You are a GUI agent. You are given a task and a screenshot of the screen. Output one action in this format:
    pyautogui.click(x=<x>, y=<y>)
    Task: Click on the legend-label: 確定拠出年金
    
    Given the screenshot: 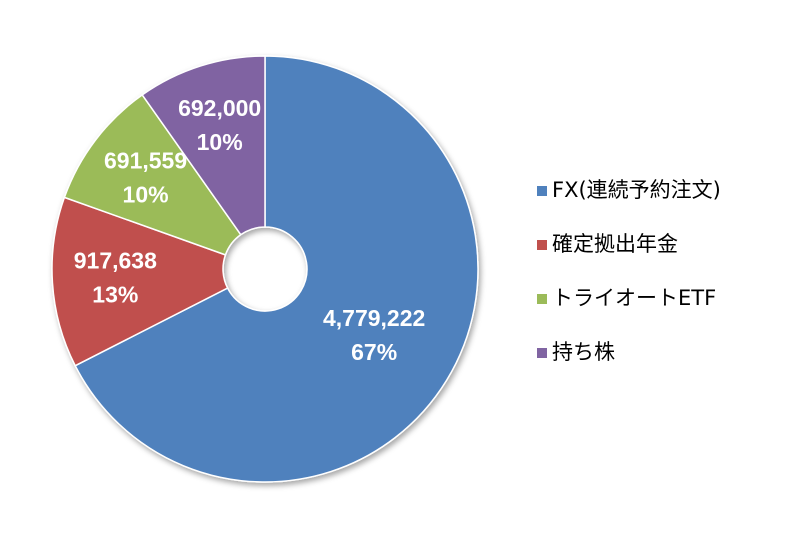 What is the action you would take?
    pyautogui.click(x=615, y=244)
    